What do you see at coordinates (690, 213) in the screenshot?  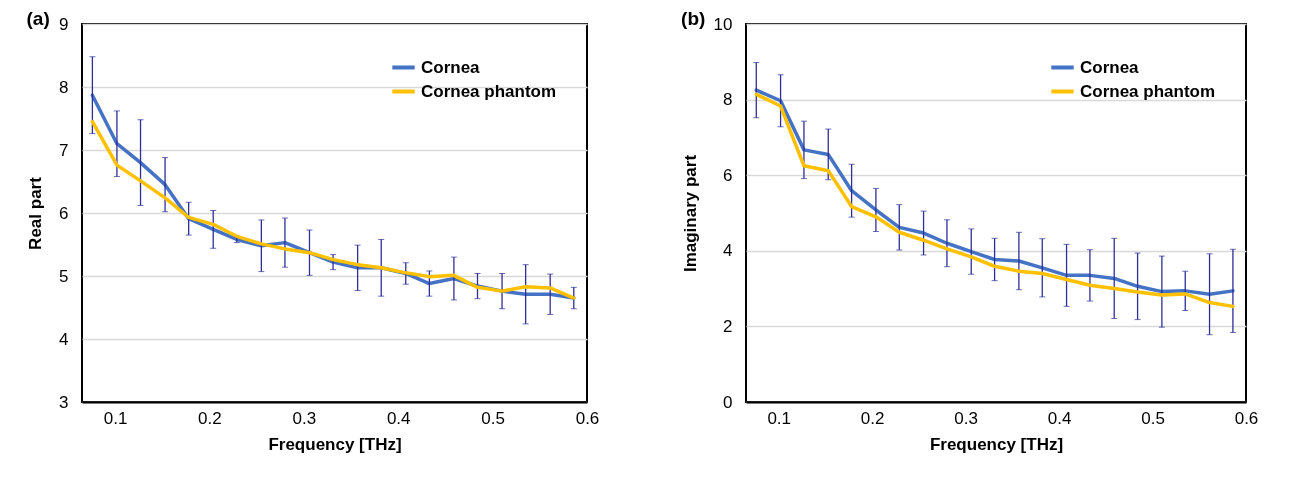 I see `y-axis-title: Imaginary part` at bounding box center [690, 213].